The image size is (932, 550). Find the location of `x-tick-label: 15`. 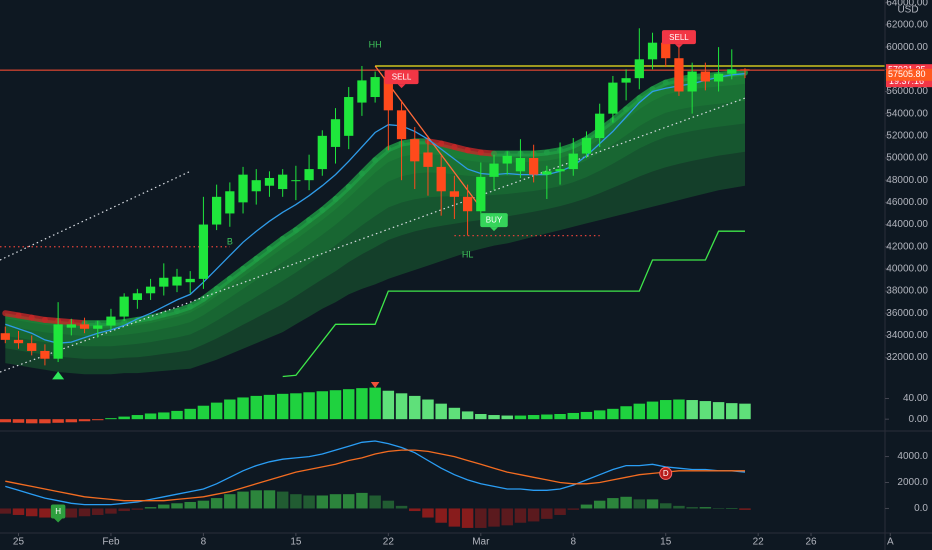

x-tick-label: 15 is located at coordinates (666, 542).